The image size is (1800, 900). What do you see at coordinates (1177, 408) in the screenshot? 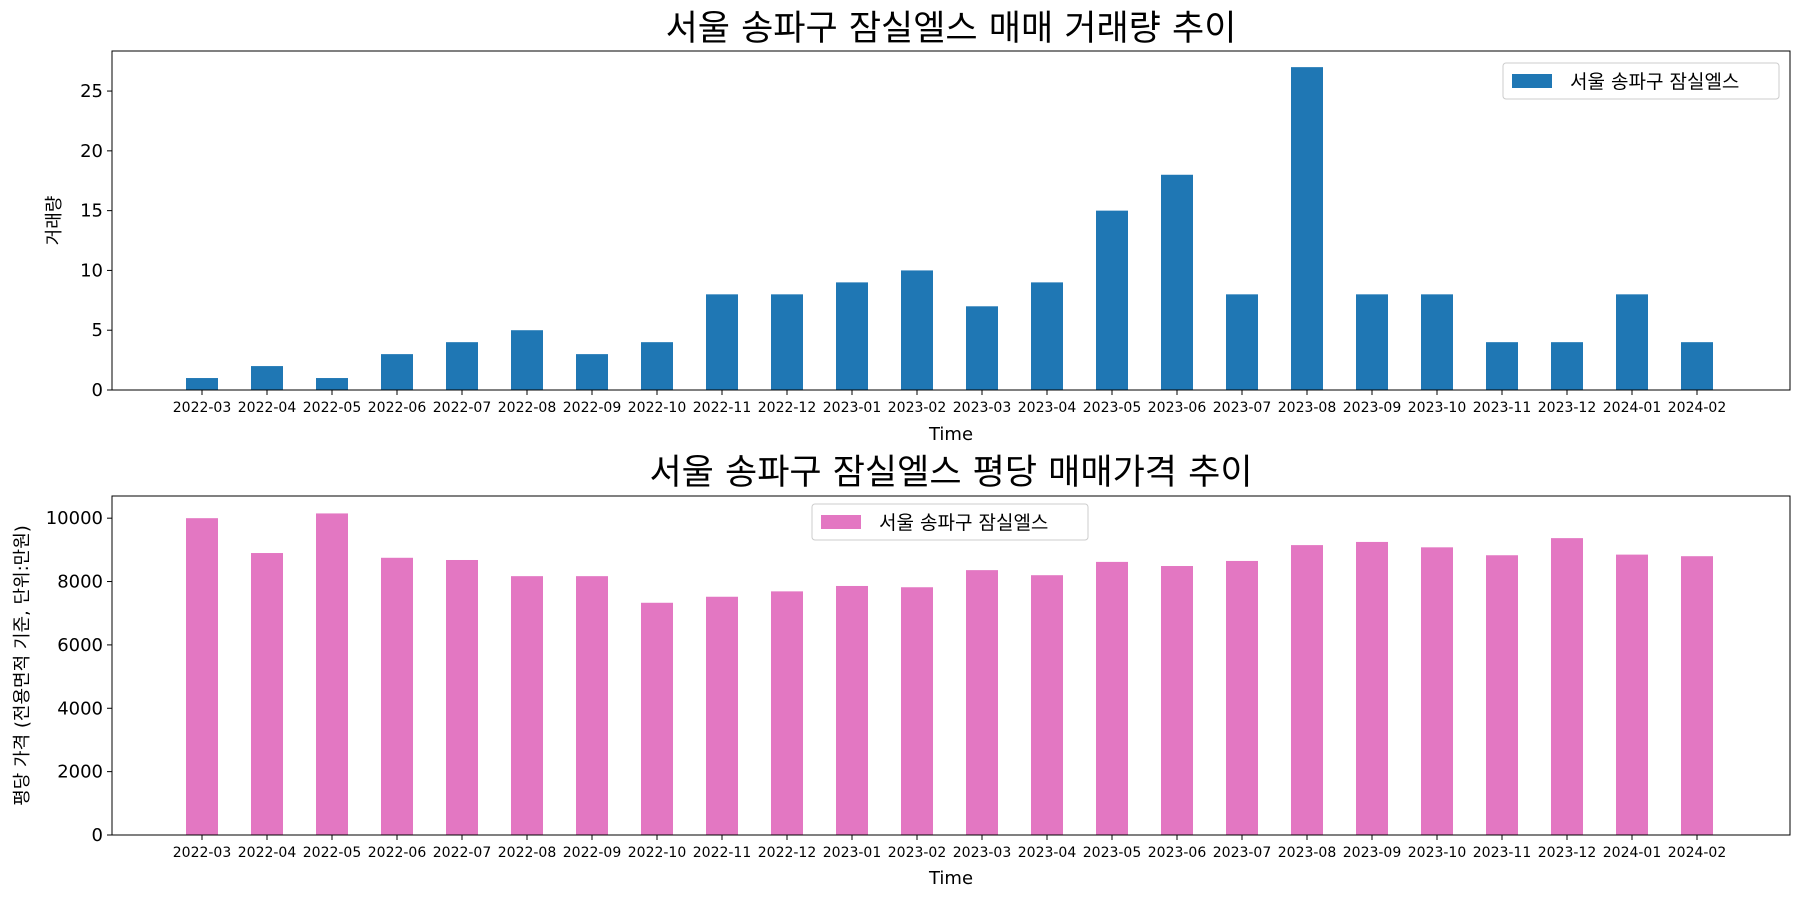
I see `x-tick-label: 2023-06` at bounding box center [1177, 408].